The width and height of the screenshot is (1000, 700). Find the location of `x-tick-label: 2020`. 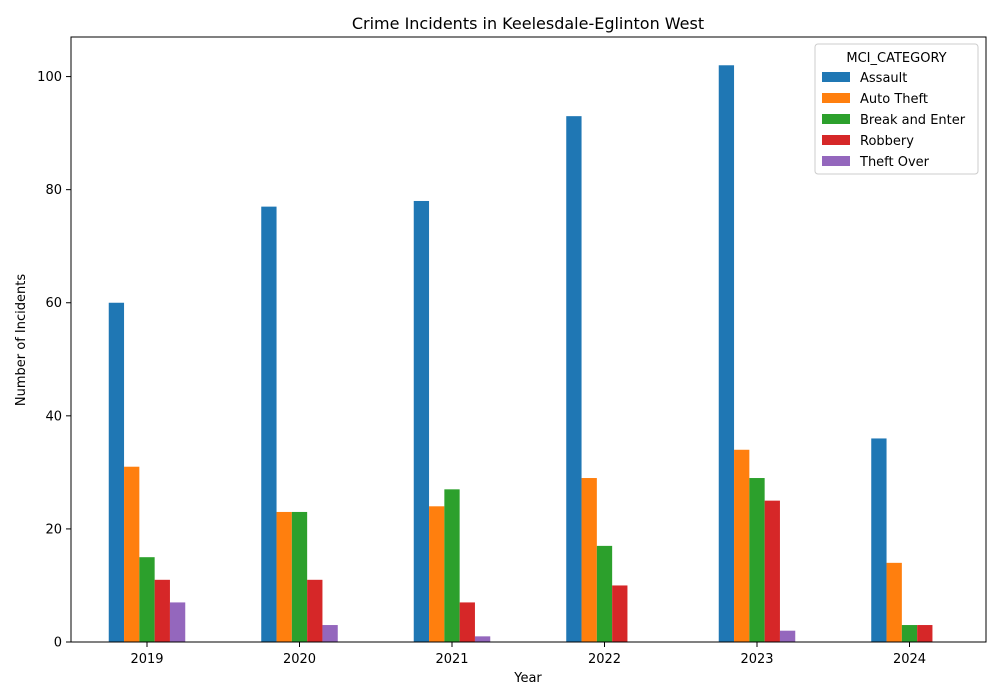

x-tick-label: 2020 is located at coordinates (299, 659).